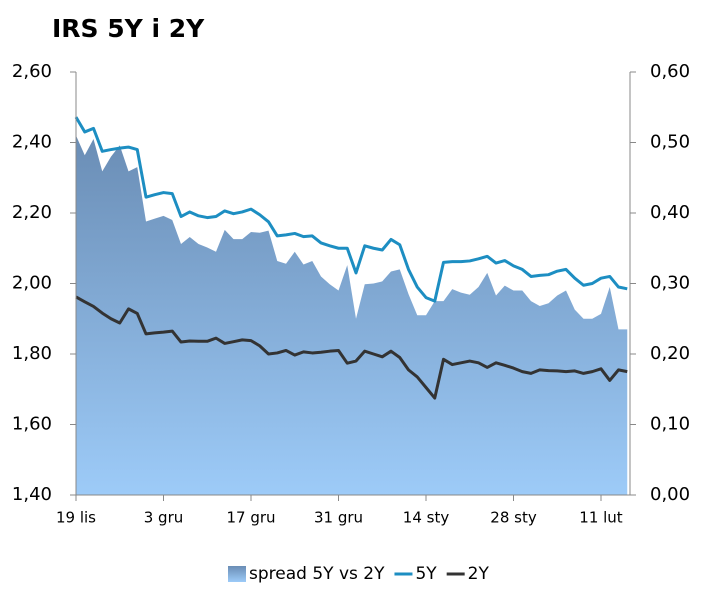 The width and height of the screenshot is (703, 592). I want to click on x-tick-label: 19 lis, so click(76, 518).